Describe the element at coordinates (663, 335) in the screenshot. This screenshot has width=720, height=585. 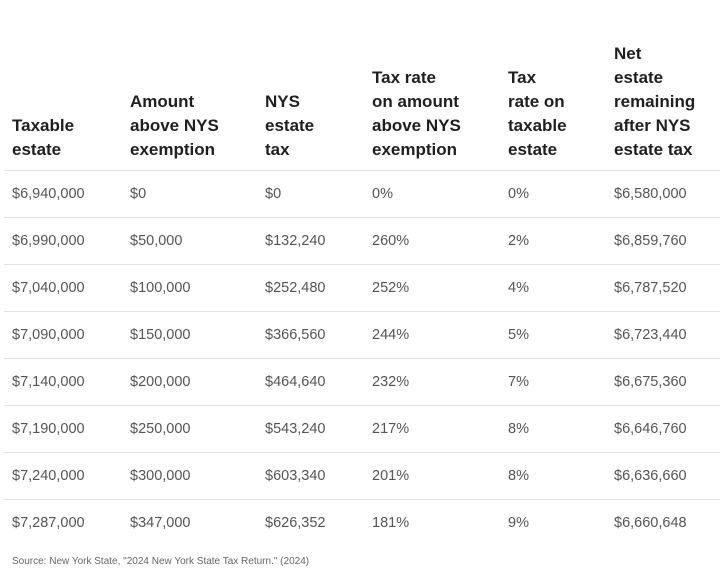
I see `table-cell: $6,723,440` at that location.